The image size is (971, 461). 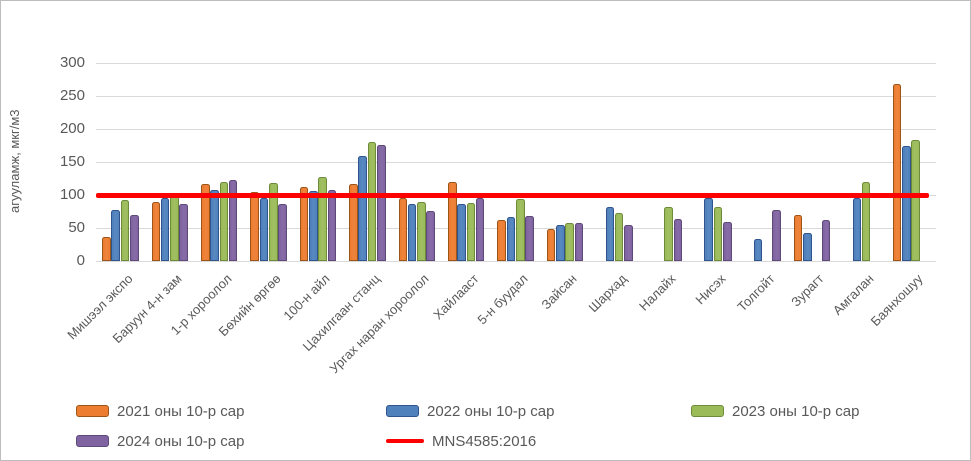 I want to click on legend-label: 2024 оны 10-р сар, so click(x=181, y=441).